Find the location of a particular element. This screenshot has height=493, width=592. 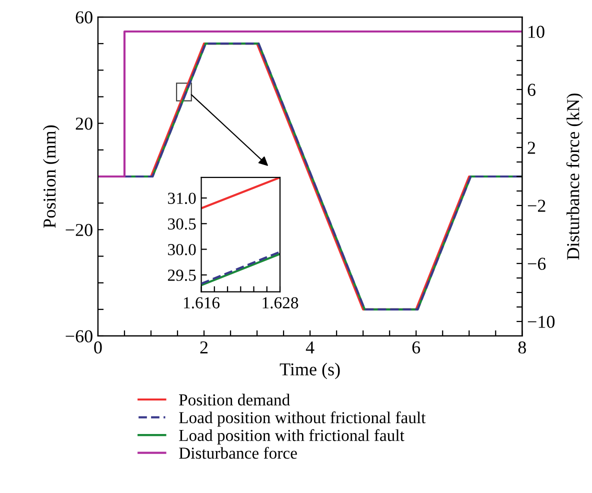

x-tick-label: 1.616 is located at coordinates (202, 303).